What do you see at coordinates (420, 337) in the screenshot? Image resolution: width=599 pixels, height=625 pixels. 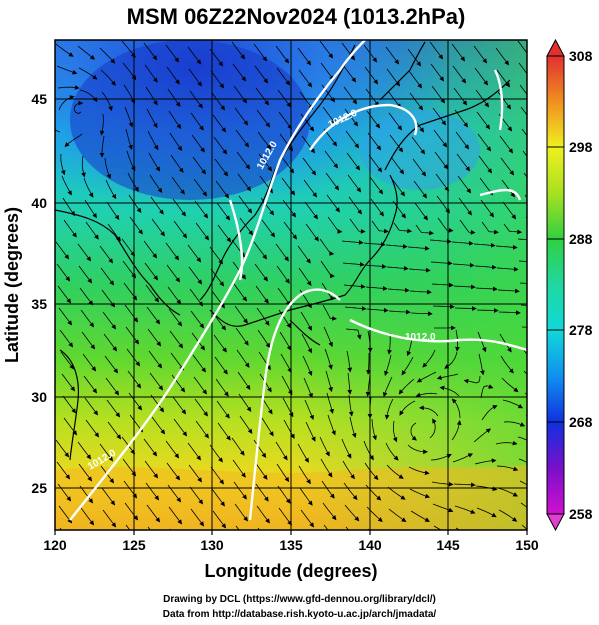 I see `svg-text: 1012.0` at bounding box center [420, 337].